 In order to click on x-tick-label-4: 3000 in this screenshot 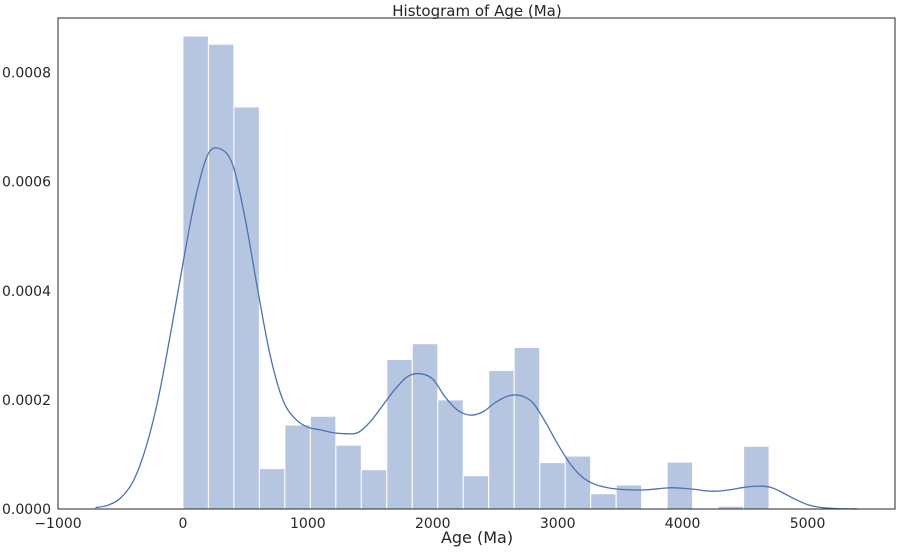, I will do `click(558, 524)`.